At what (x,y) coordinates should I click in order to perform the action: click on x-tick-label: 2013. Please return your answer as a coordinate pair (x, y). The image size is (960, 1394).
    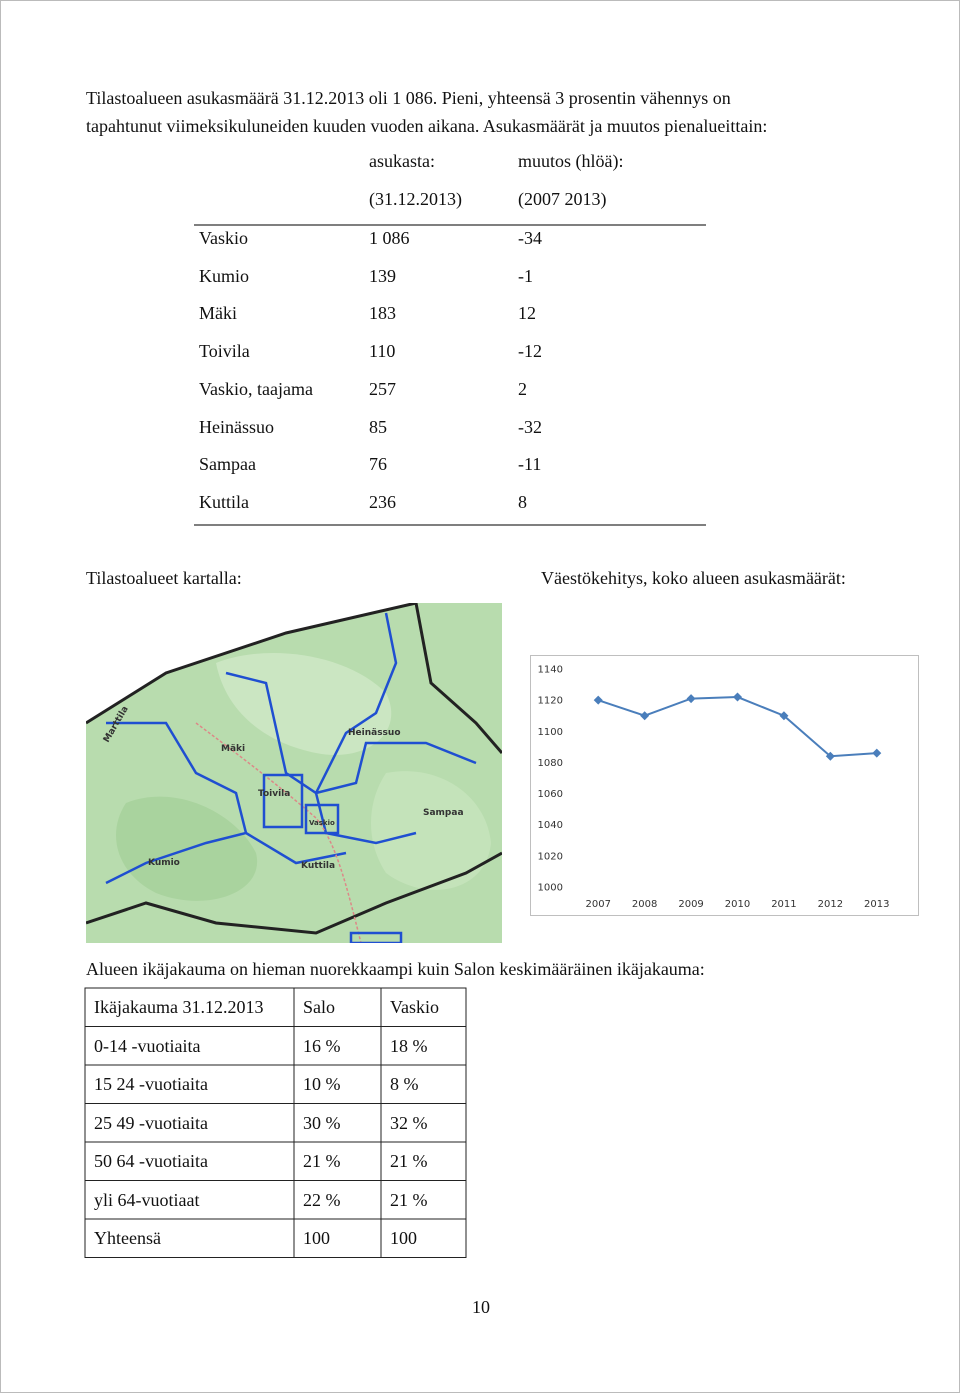
    Looking at the image, I should click on (876, 904).